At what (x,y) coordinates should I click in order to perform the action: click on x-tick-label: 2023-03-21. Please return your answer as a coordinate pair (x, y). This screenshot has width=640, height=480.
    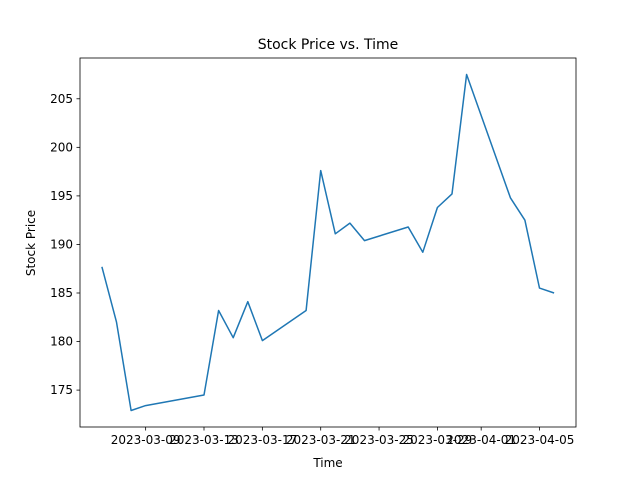
    Looking at the image, I should click on (321, 440).